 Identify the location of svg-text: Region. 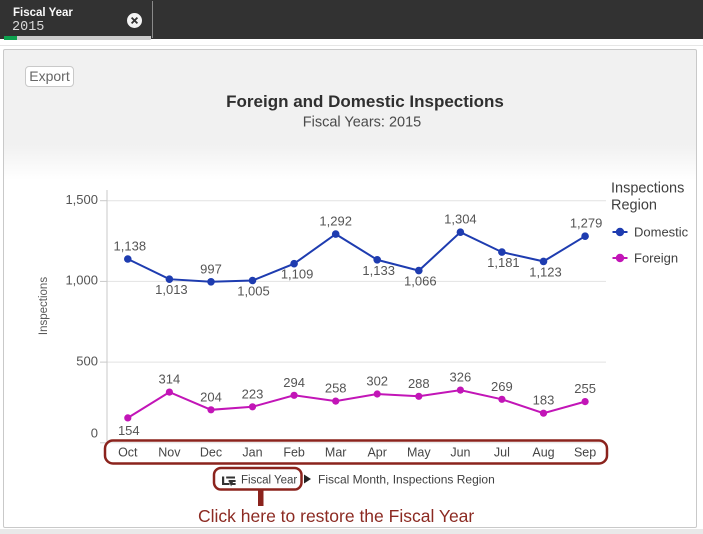
(634, 206).